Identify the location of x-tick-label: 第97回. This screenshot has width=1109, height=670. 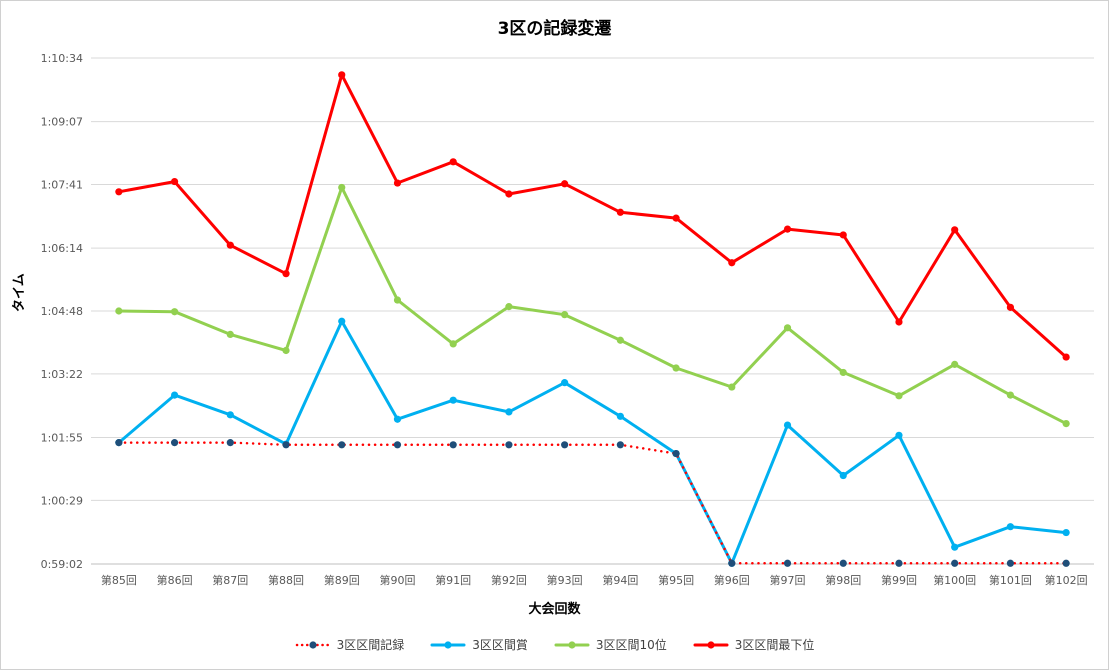
(788, 580).